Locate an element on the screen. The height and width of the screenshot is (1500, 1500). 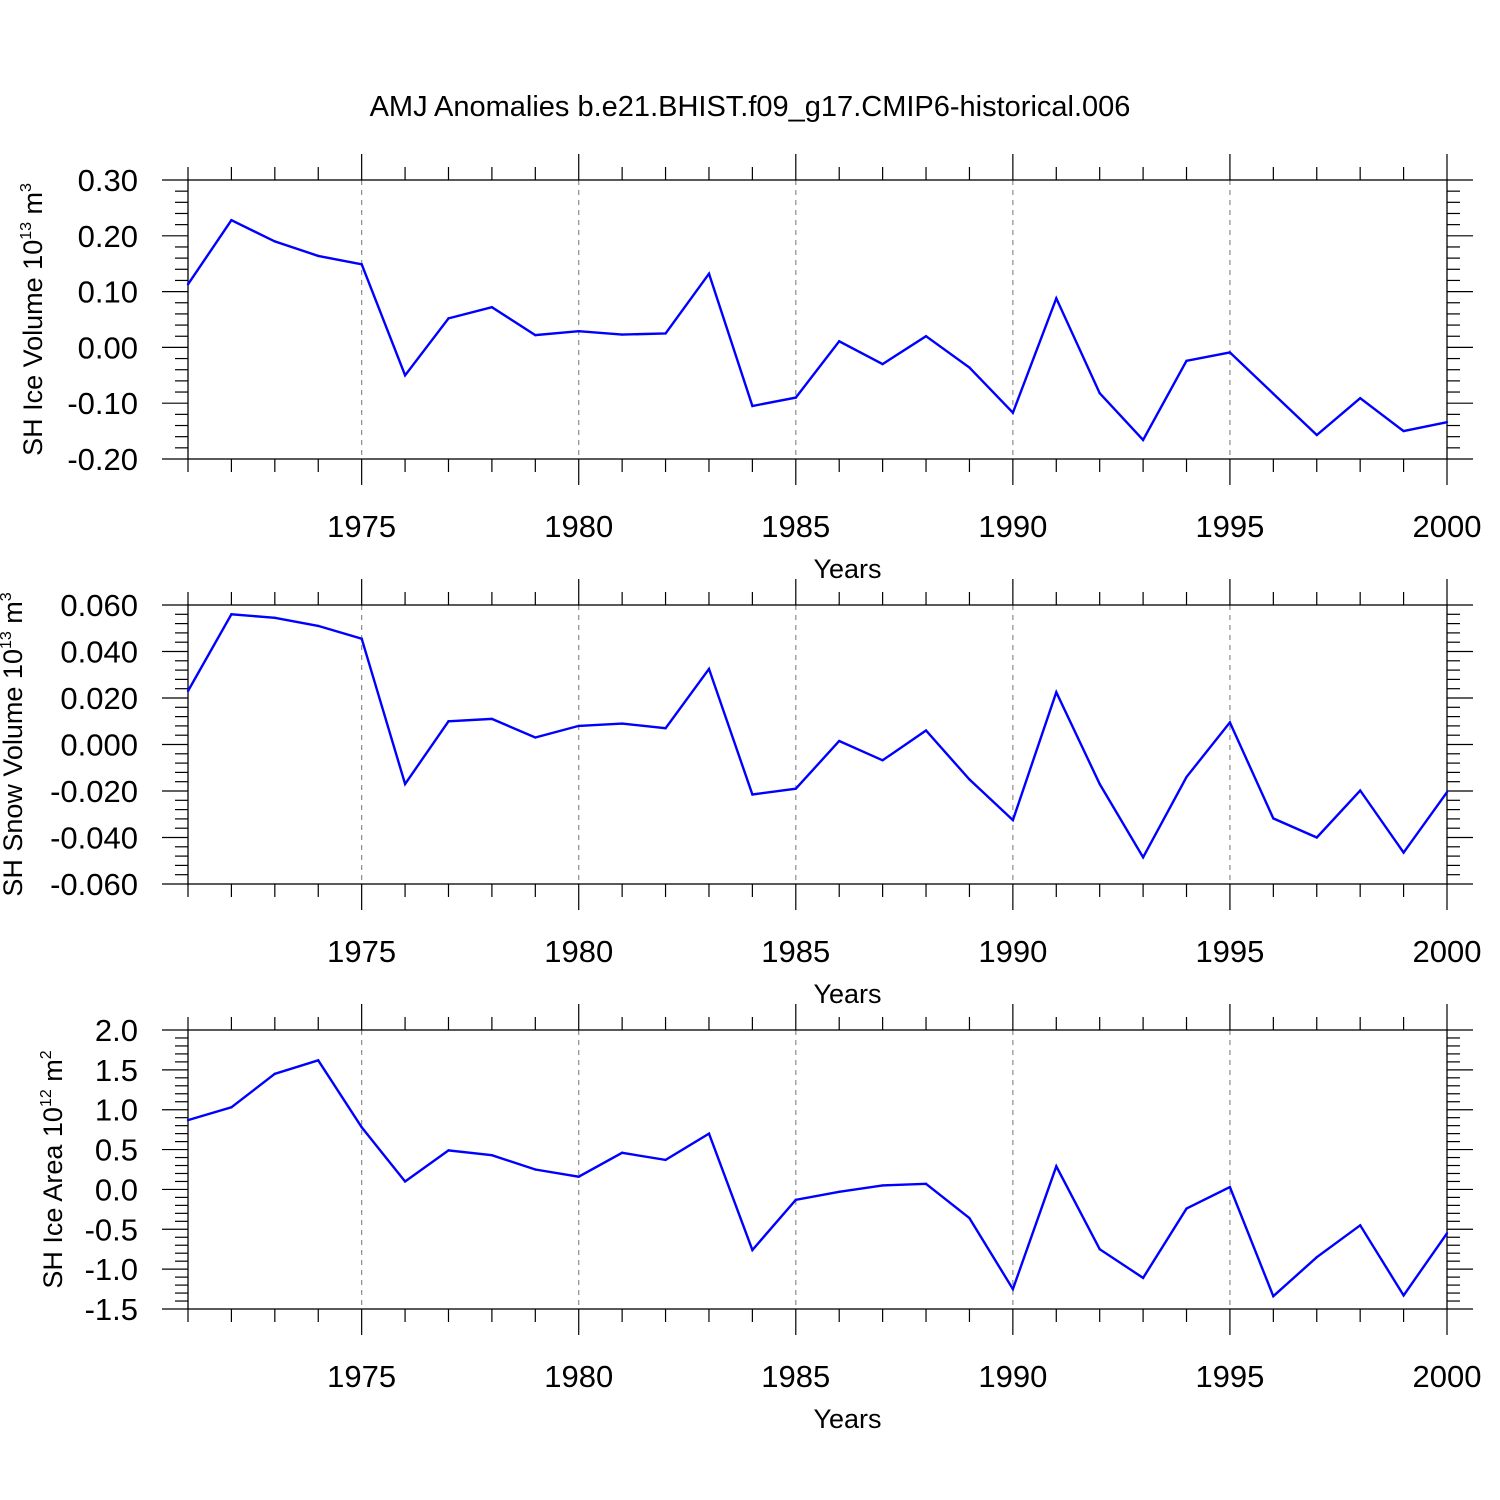
y-axis-title: SH Ice Area 1012 m2 is located at coordinates (53, 1169).